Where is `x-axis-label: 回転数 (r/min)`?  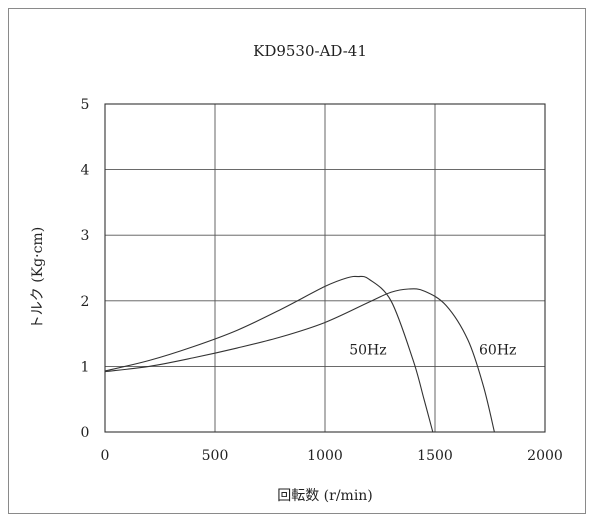 x-axis-label: 回転数 (r/min) is located at coordinates (325, 496).